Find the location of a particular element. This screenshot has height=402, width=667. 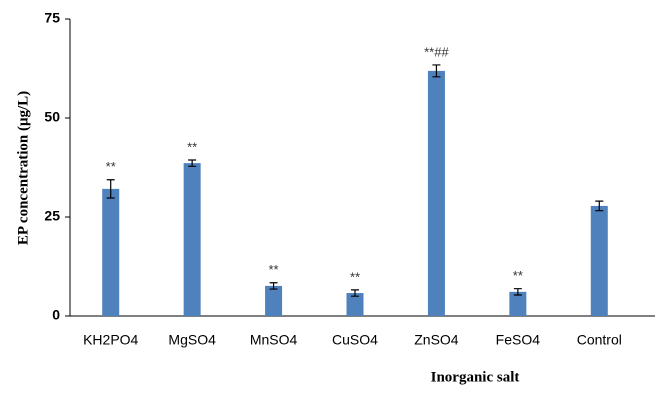

y-tick-label: 25 is located at coordinates (52, 216).